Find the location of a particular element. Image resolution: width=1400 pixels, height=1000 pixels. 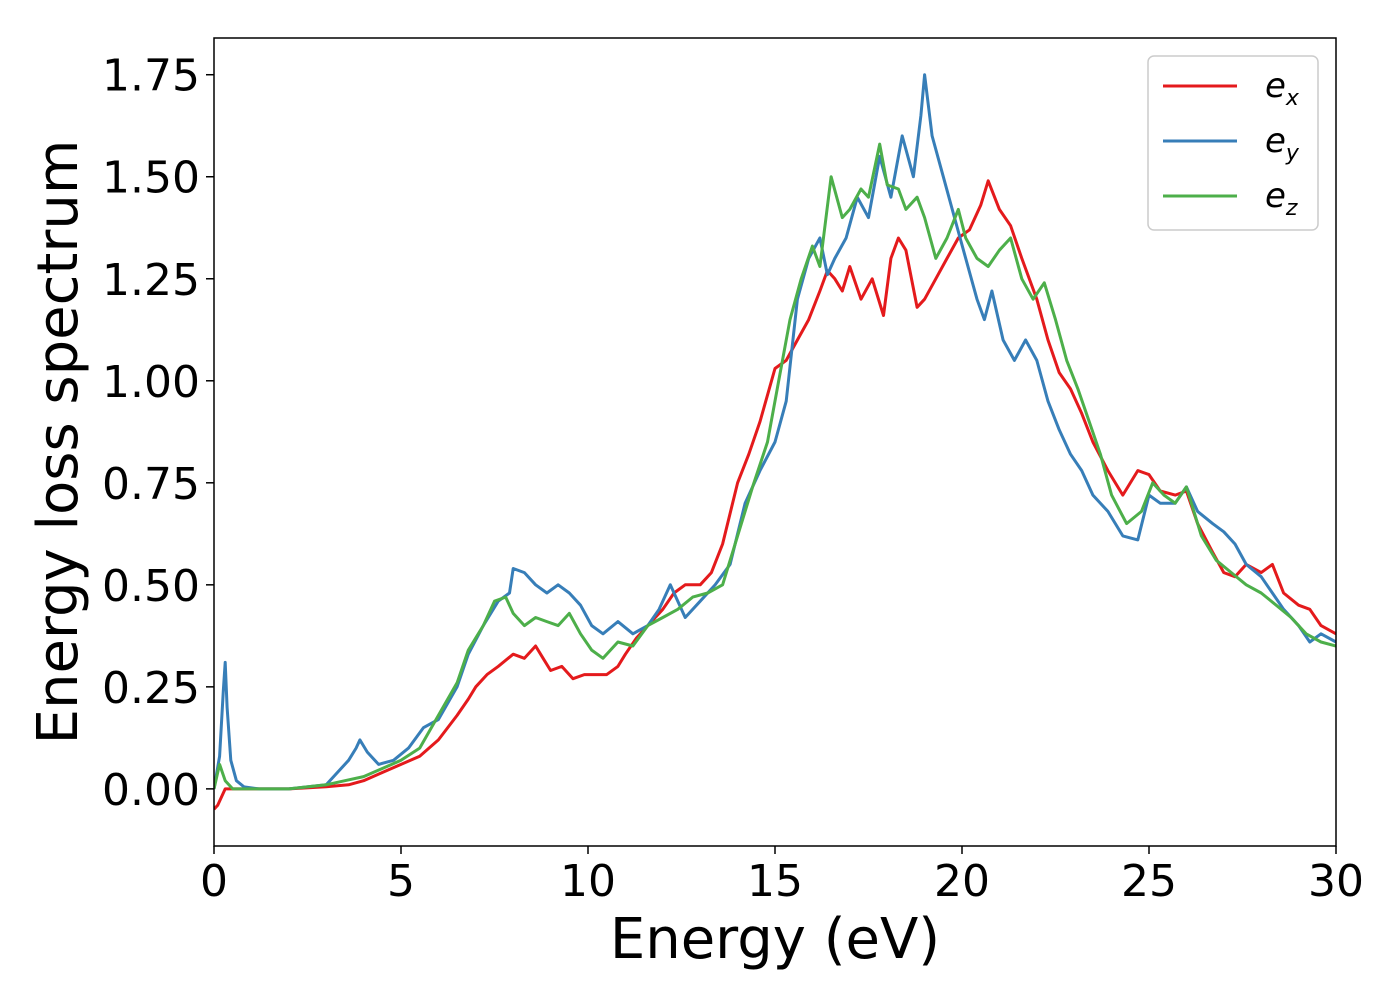

y-tick-label: 0.00 is located at coordinates (151, 790).